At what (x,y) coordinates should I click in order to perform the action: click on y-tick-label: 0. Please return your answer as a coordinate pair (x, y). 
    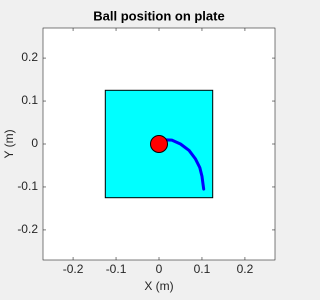
    Looking at the image, I should click on (34, 143).